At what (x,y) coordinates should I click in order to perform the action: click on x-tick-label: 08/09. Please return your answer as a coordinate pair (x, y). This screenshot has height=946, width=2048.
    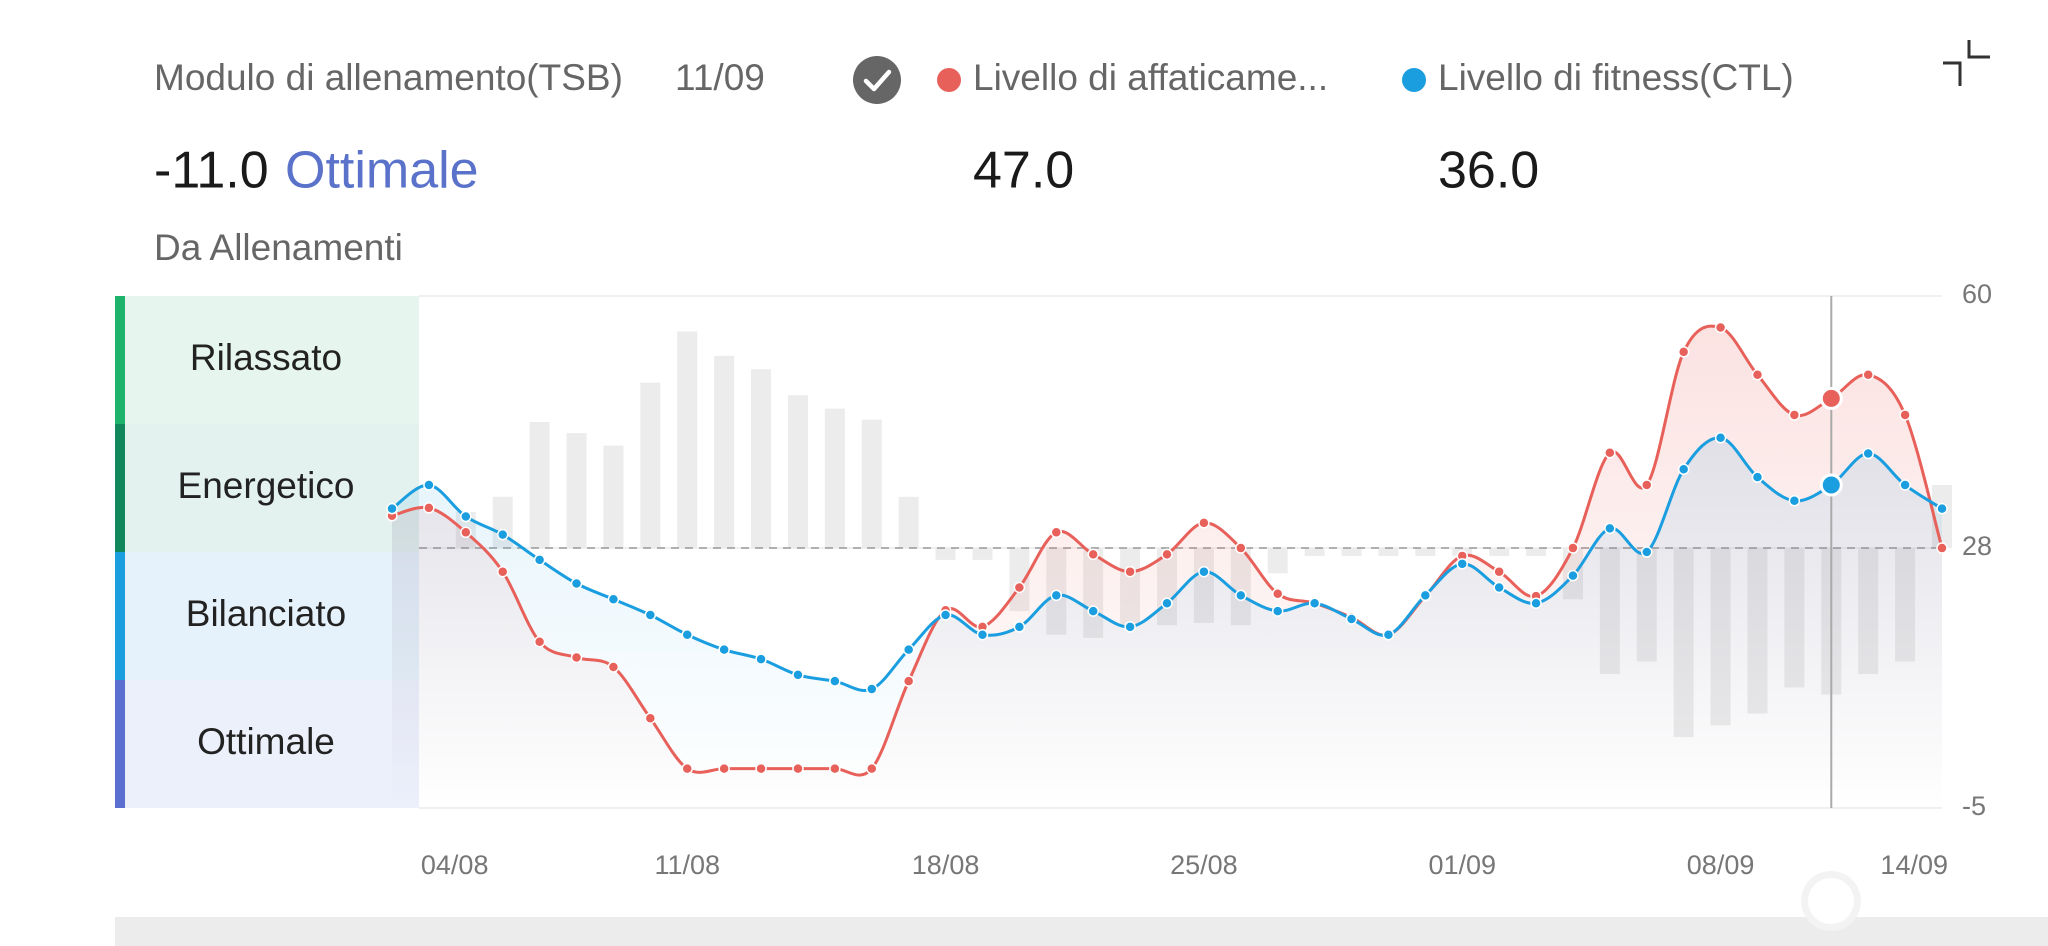
    Looking at the image, I should click on (1721, 865).